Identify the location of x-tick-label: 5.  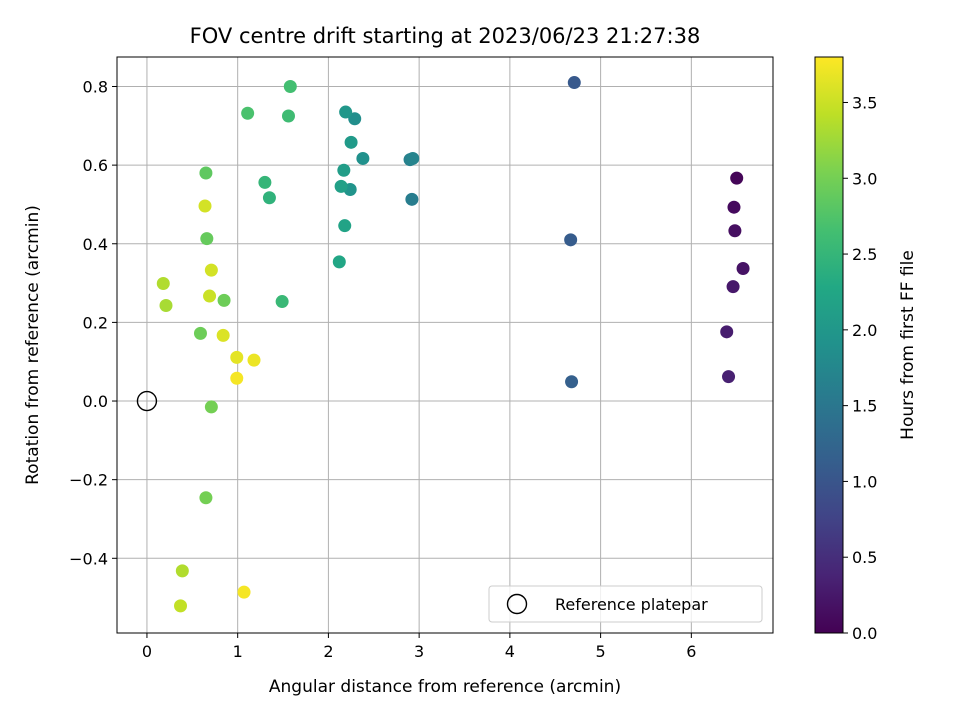
(601, 651).